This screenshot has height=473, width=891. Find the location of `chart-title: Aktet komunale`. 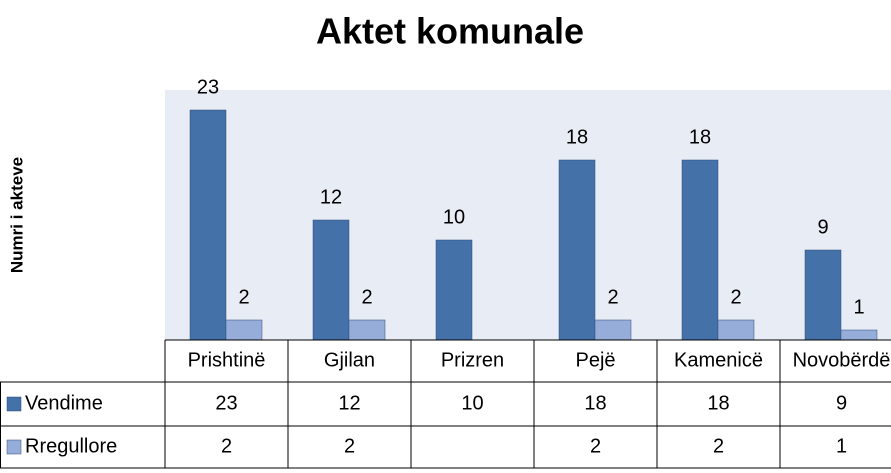

chart-title: Aktet komunale is located at coordinates (450, 31).